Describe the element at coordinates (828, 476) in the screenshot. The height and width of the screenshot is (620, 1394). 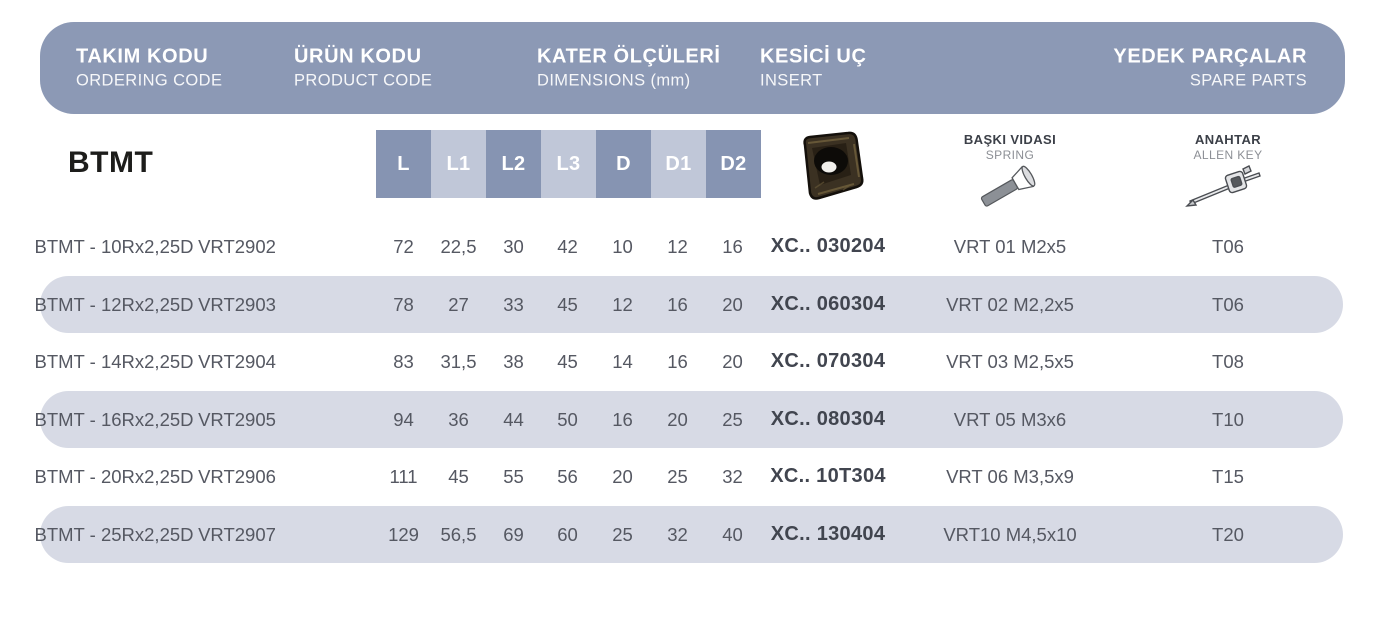
I see `insert-code-cell: XC.. 10T304` at that location.